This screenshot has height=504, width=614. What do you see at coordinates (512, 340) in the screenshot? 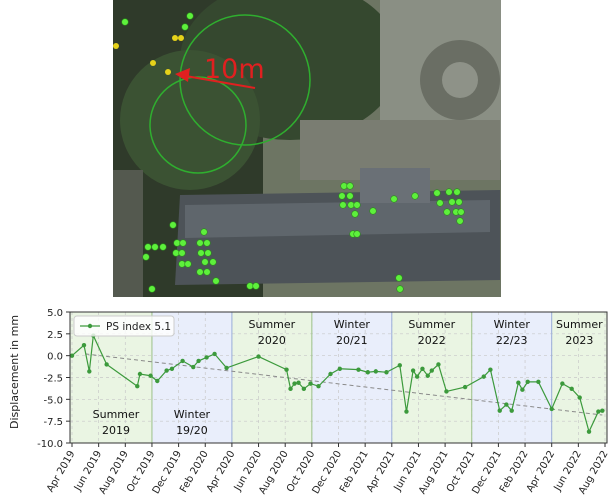
I see `season-label: 22/23` at bounding box center [512, 340].